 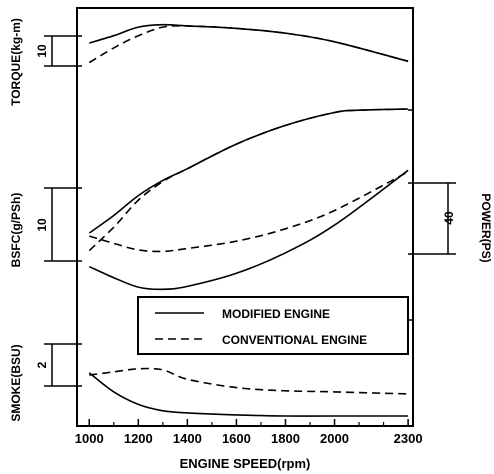 I want to click on power-scale-bar, so click(x=435, y=218).